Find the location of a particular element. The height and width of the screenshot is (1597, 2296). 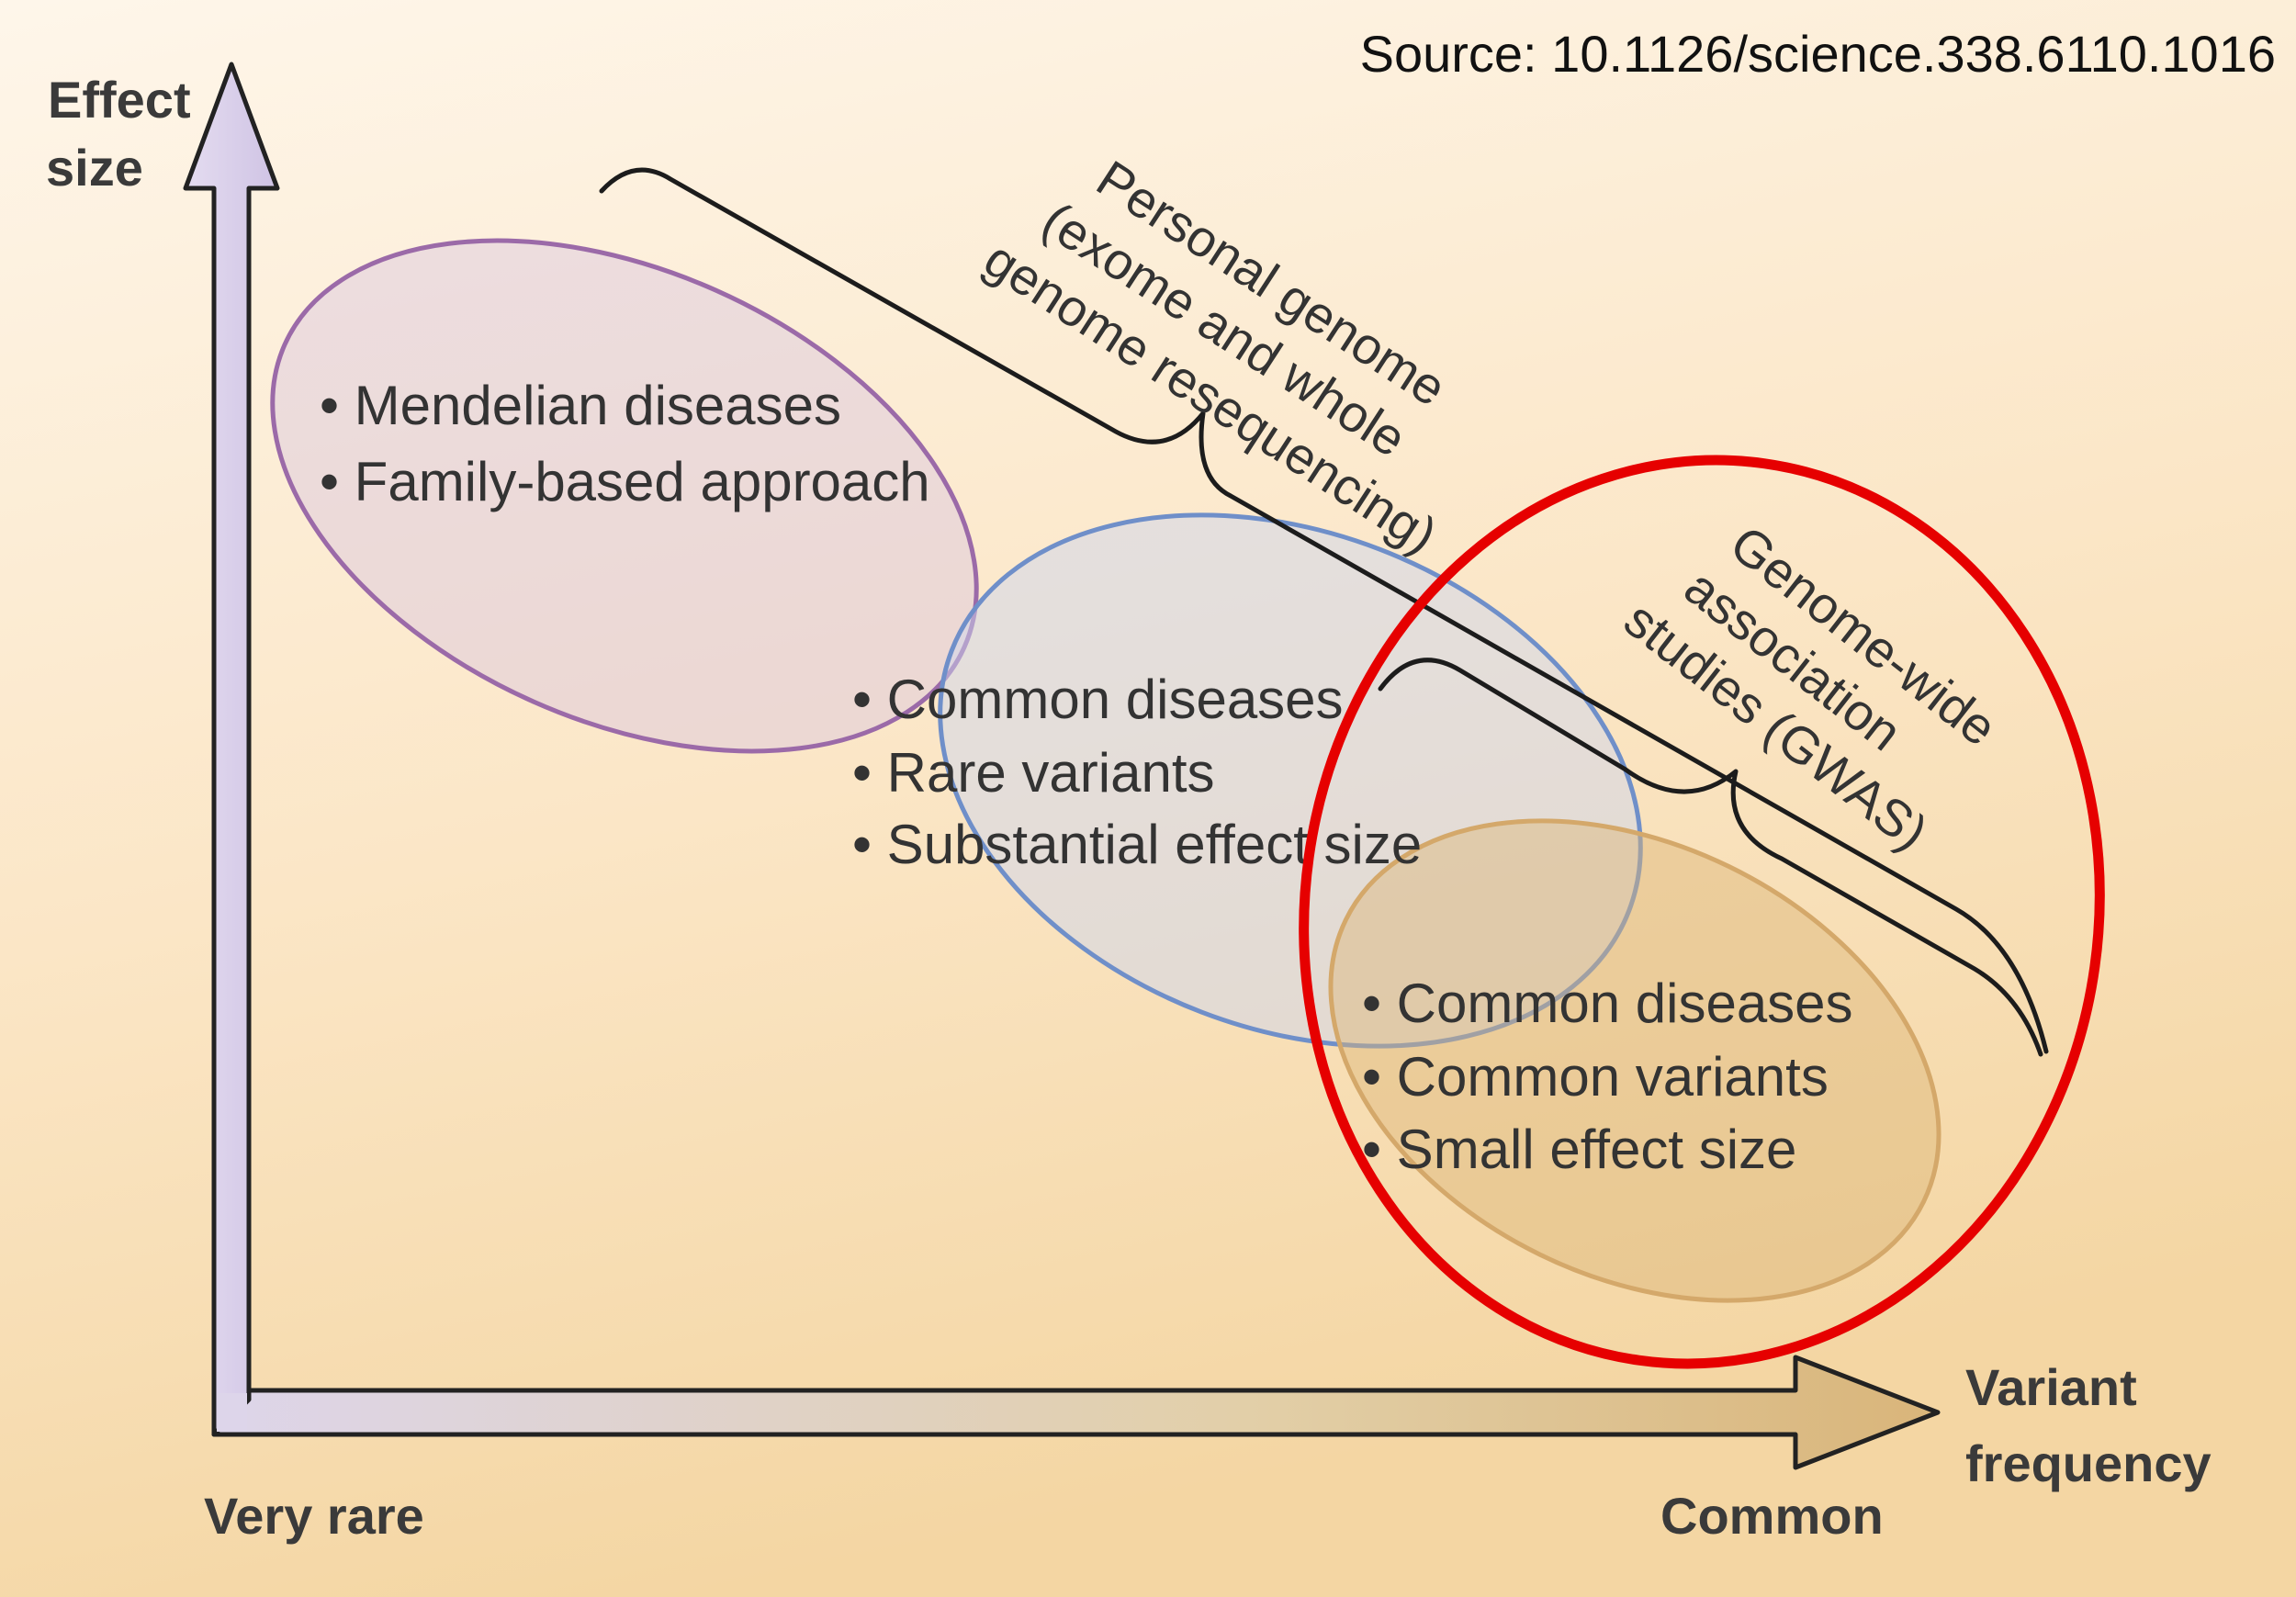

mendelian-item-2: • Family-based approach is located at coordinates (625, 481).